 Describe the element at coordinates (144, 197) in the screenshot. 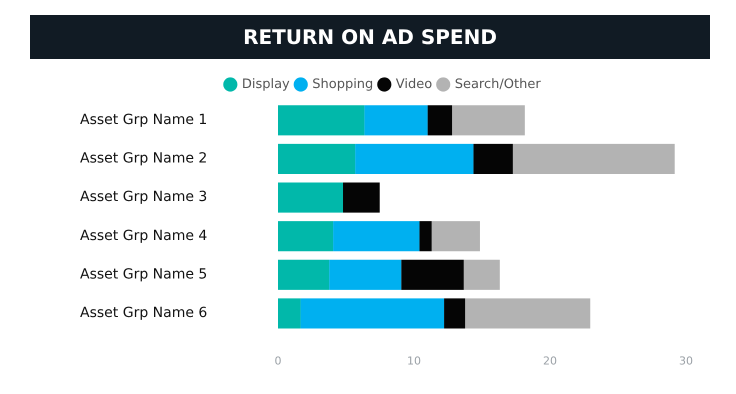

I see `y-tick-label: Asset Grp Name 3` at that location.